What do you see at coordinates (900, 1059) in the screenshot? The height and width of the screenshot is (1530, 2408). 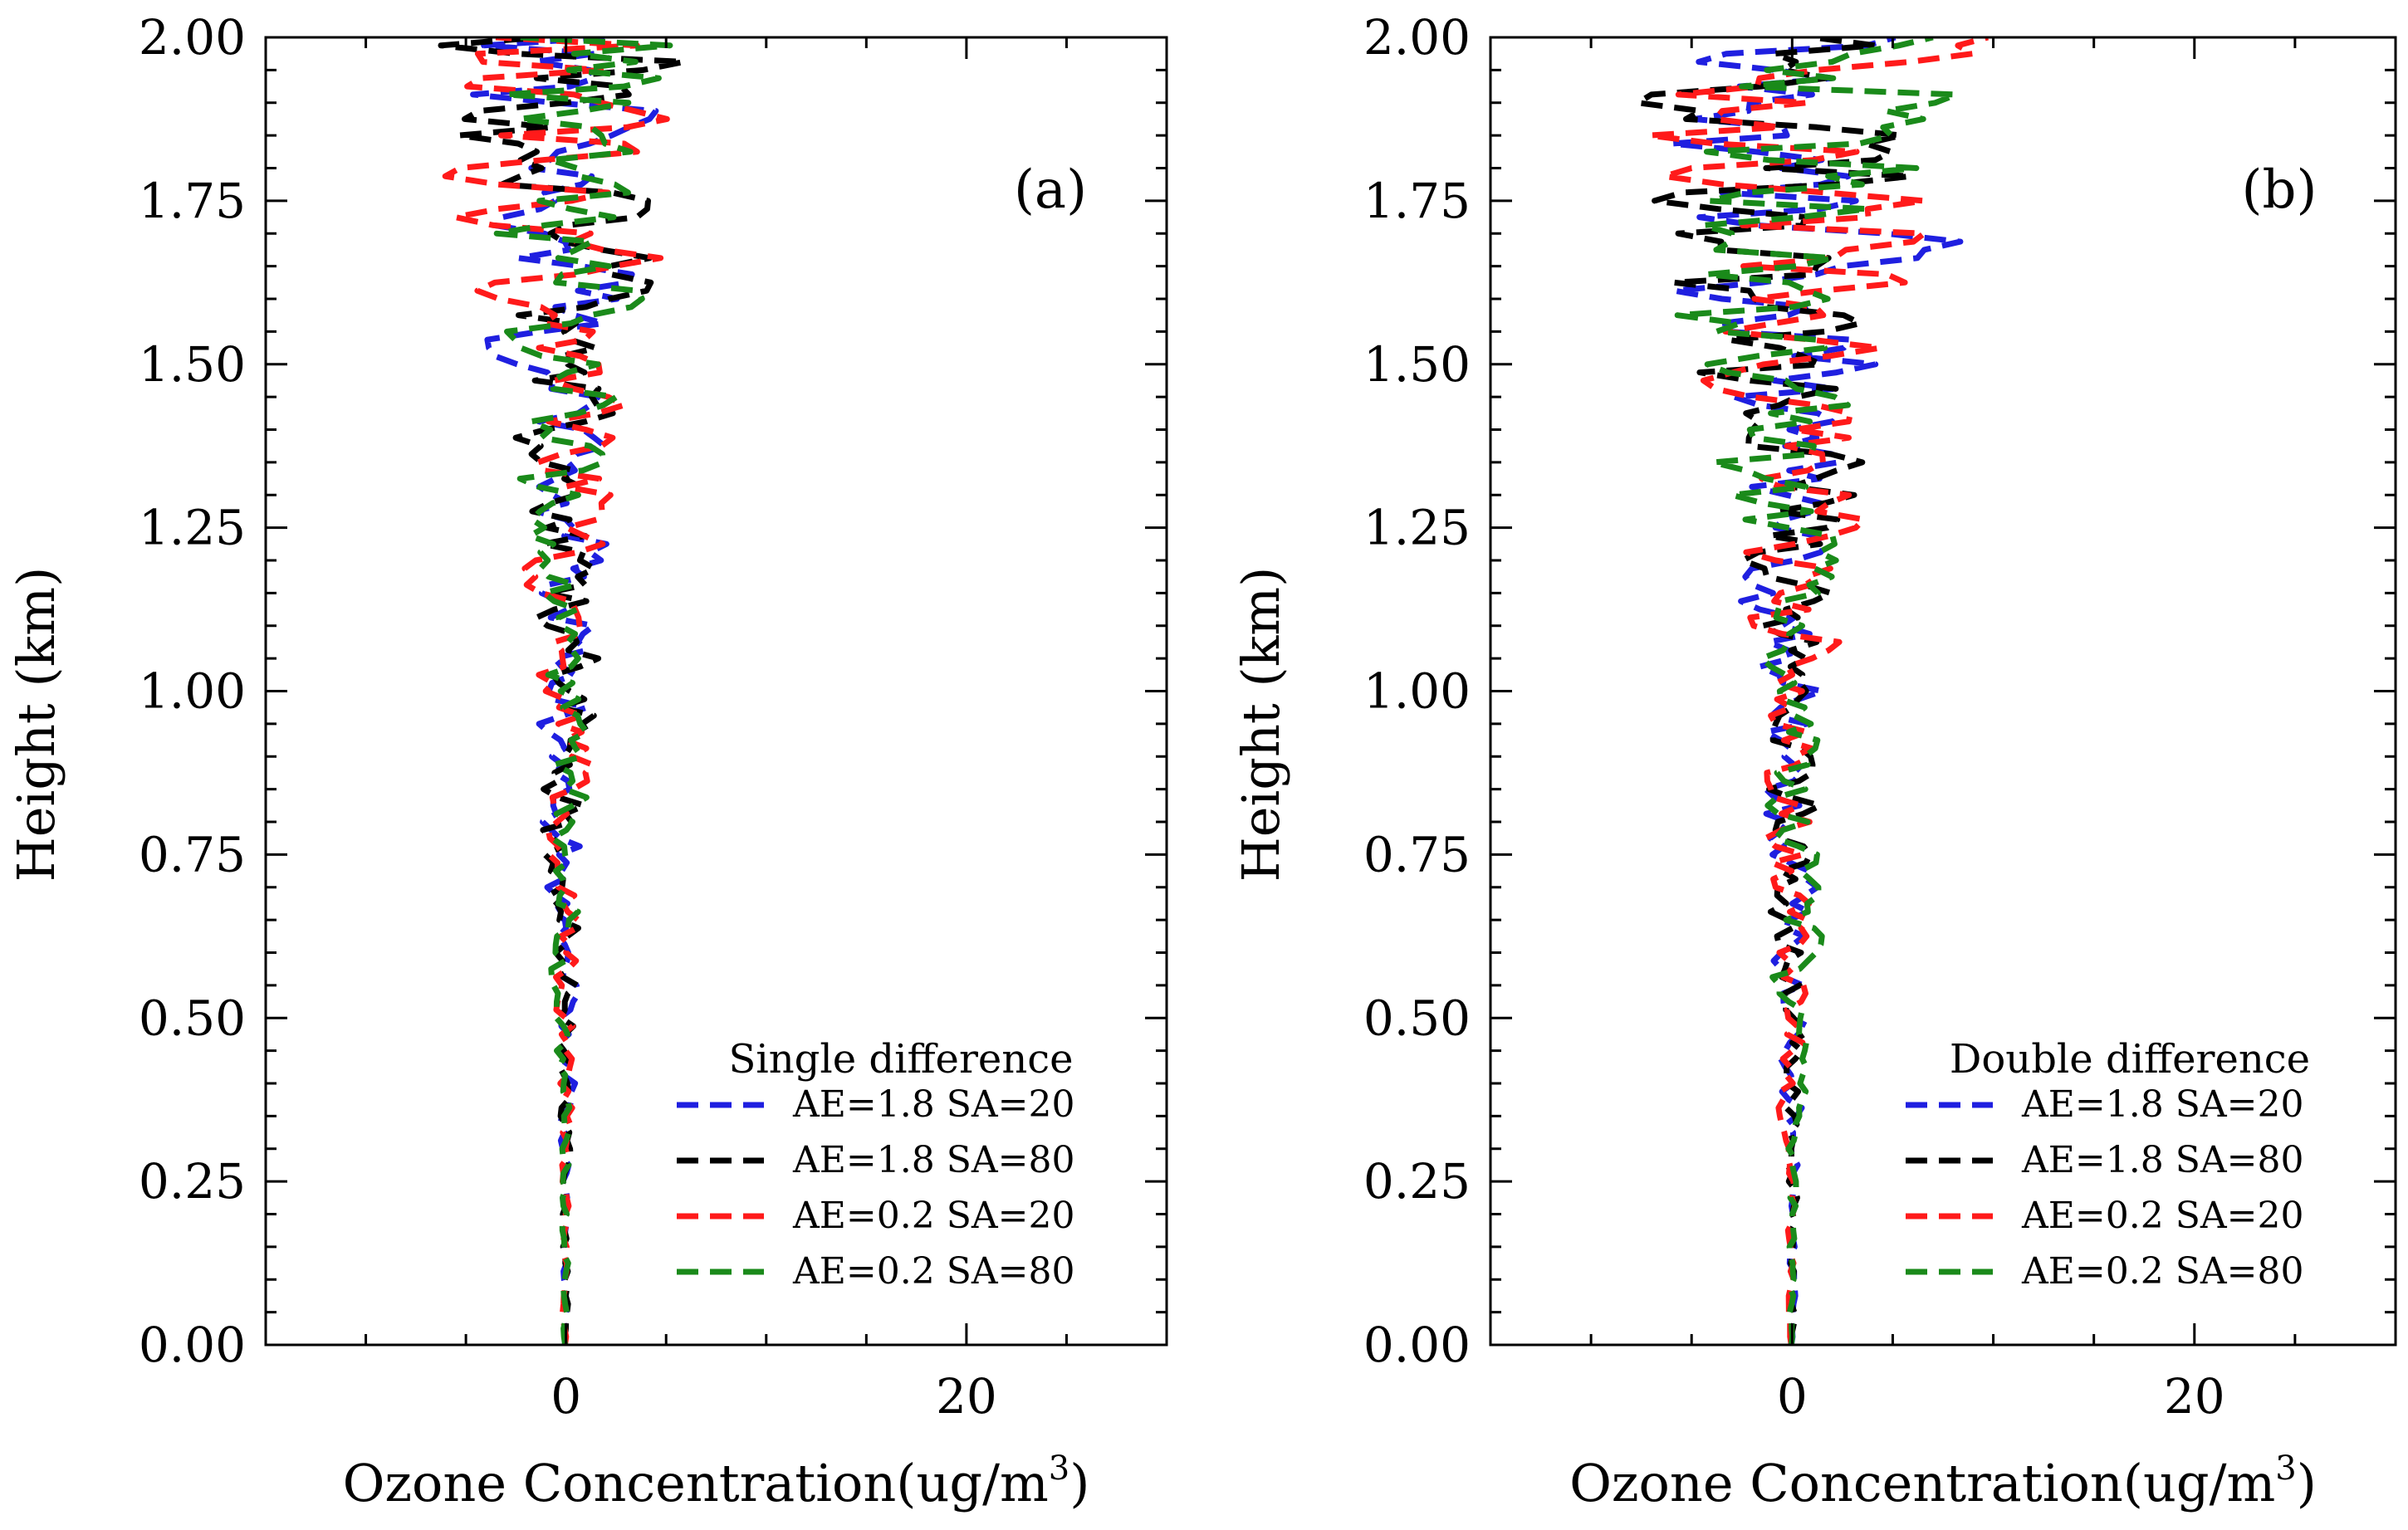 I see `legend-title: Single difference` at bounding box center [900, 1059].